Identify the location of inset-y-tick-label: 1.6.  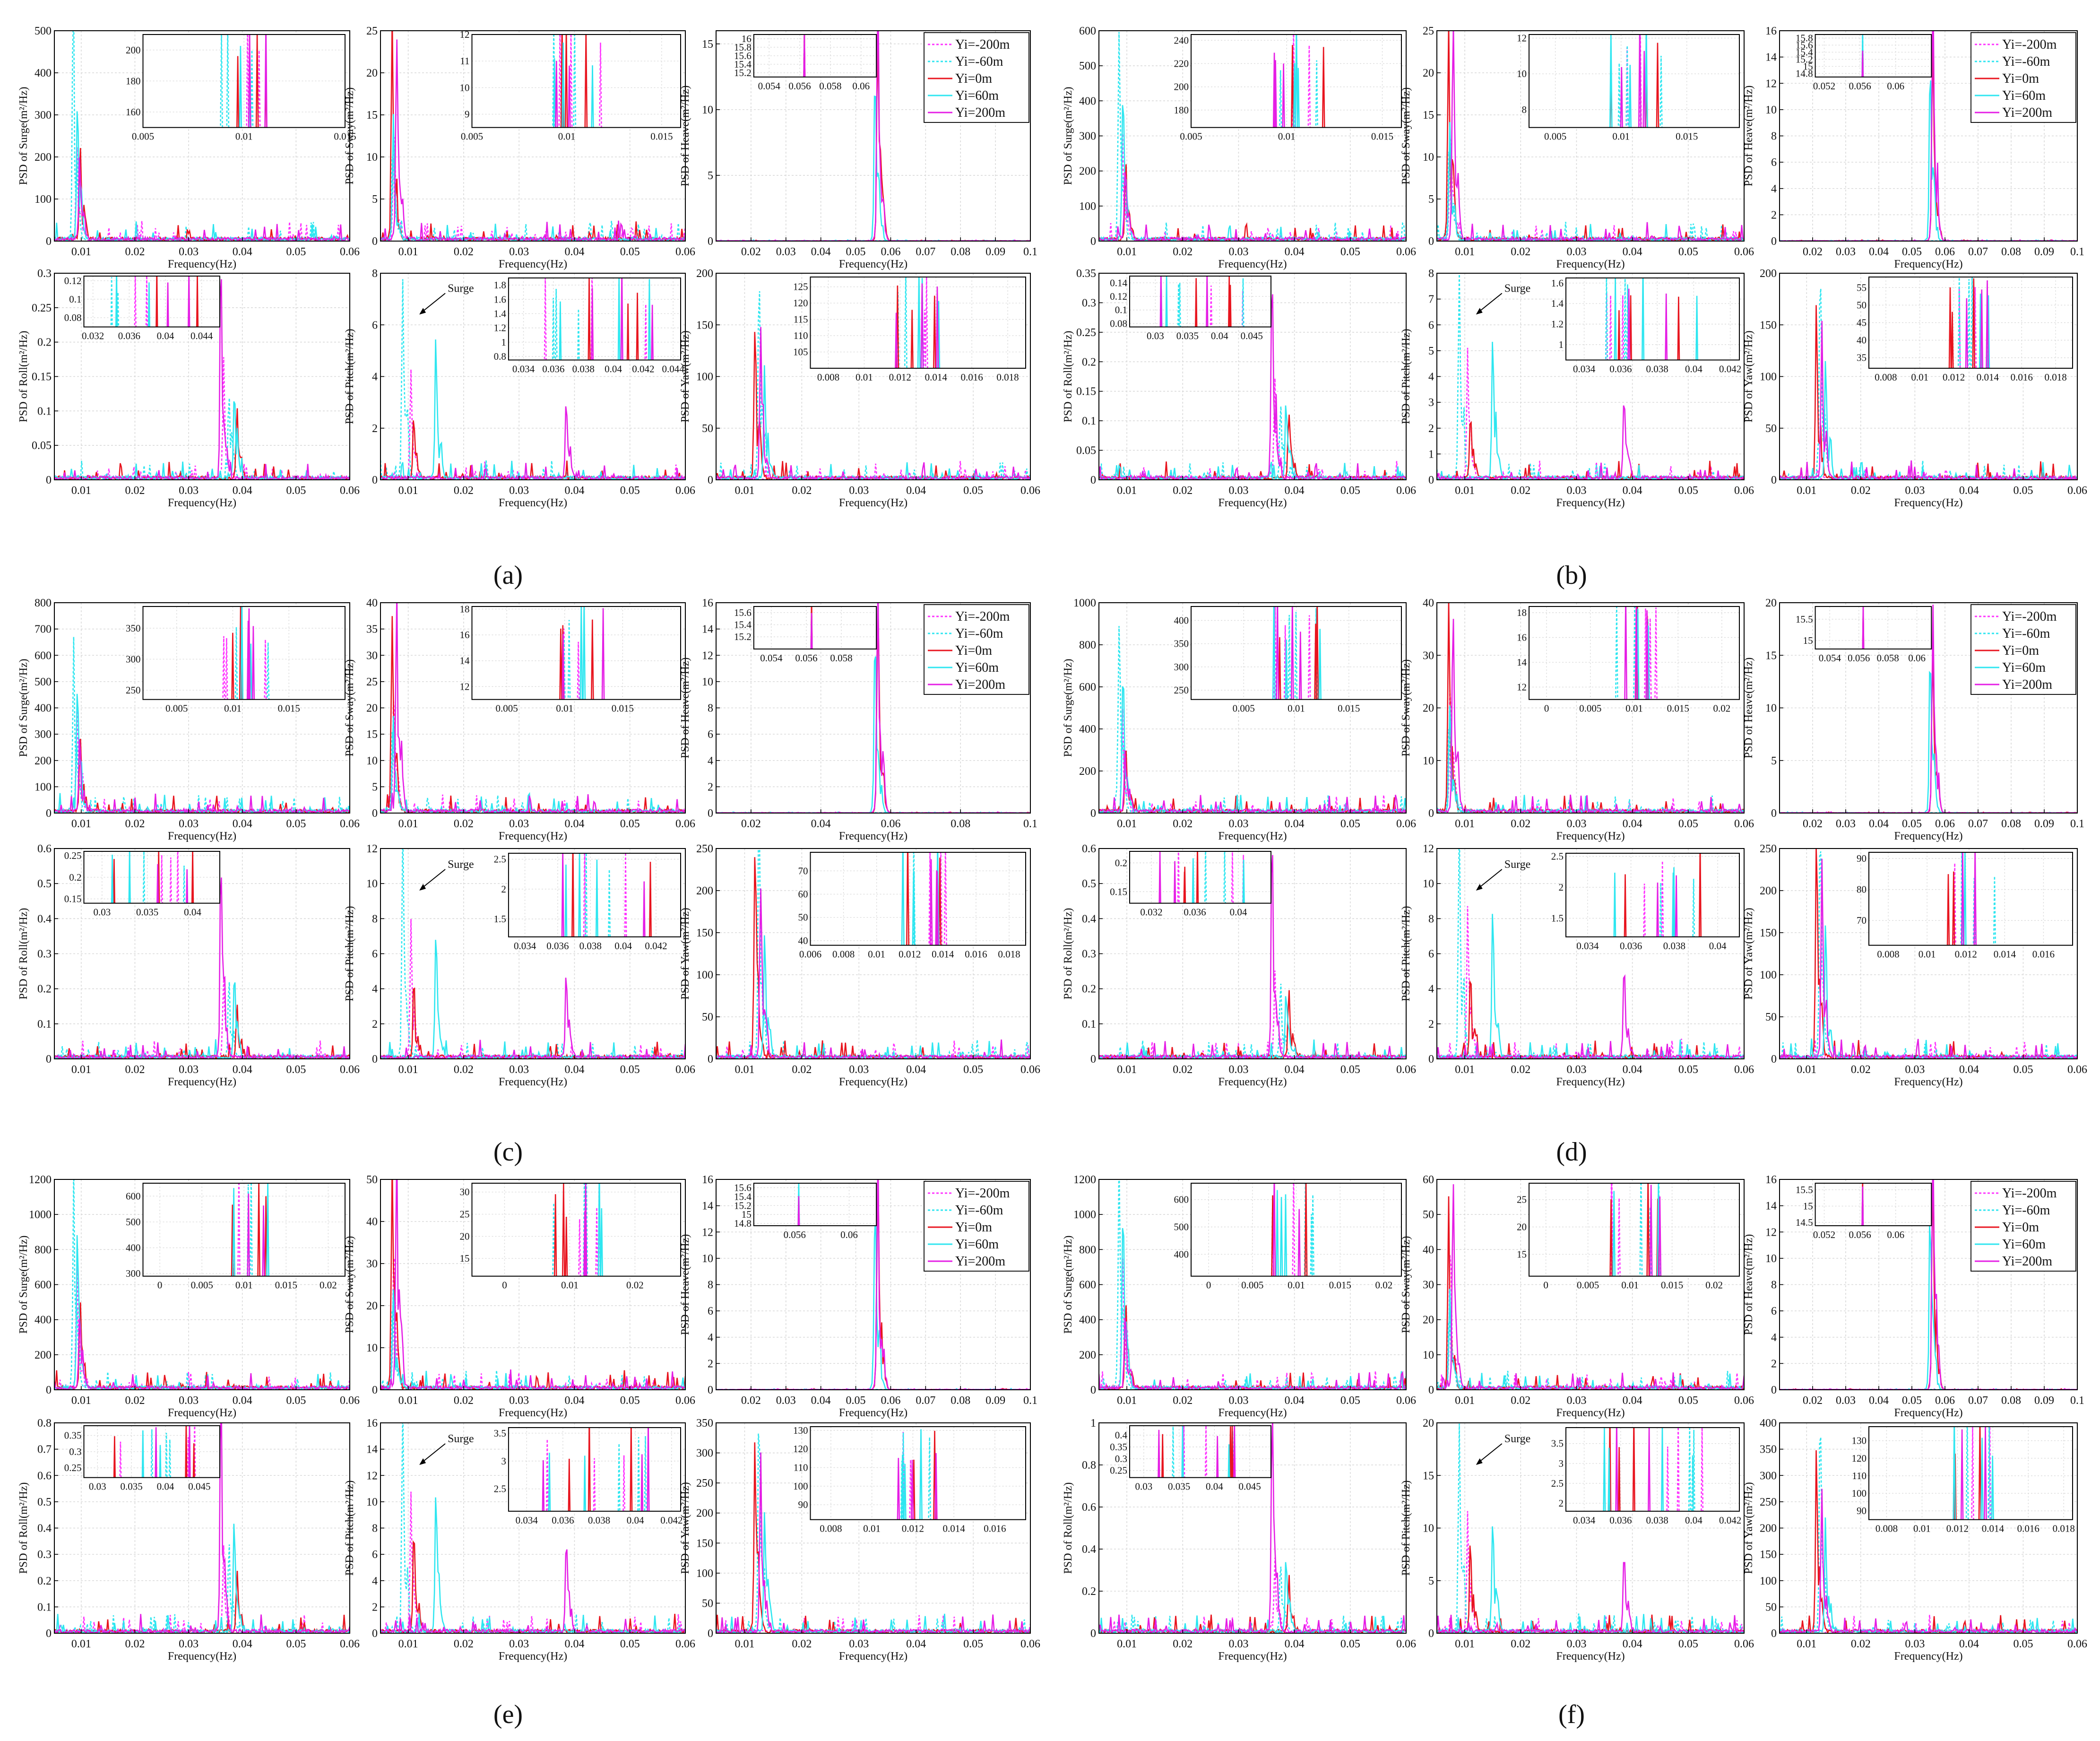
(500, 299).